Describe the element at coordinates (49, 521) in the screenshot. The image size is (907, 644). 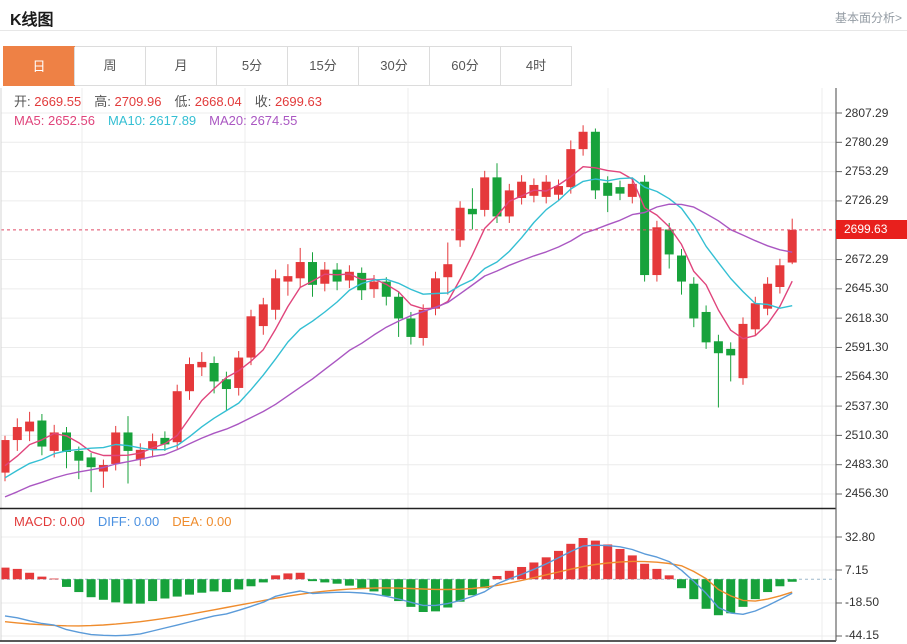
I see `macd-legend: MACD: 0.00` at that location.